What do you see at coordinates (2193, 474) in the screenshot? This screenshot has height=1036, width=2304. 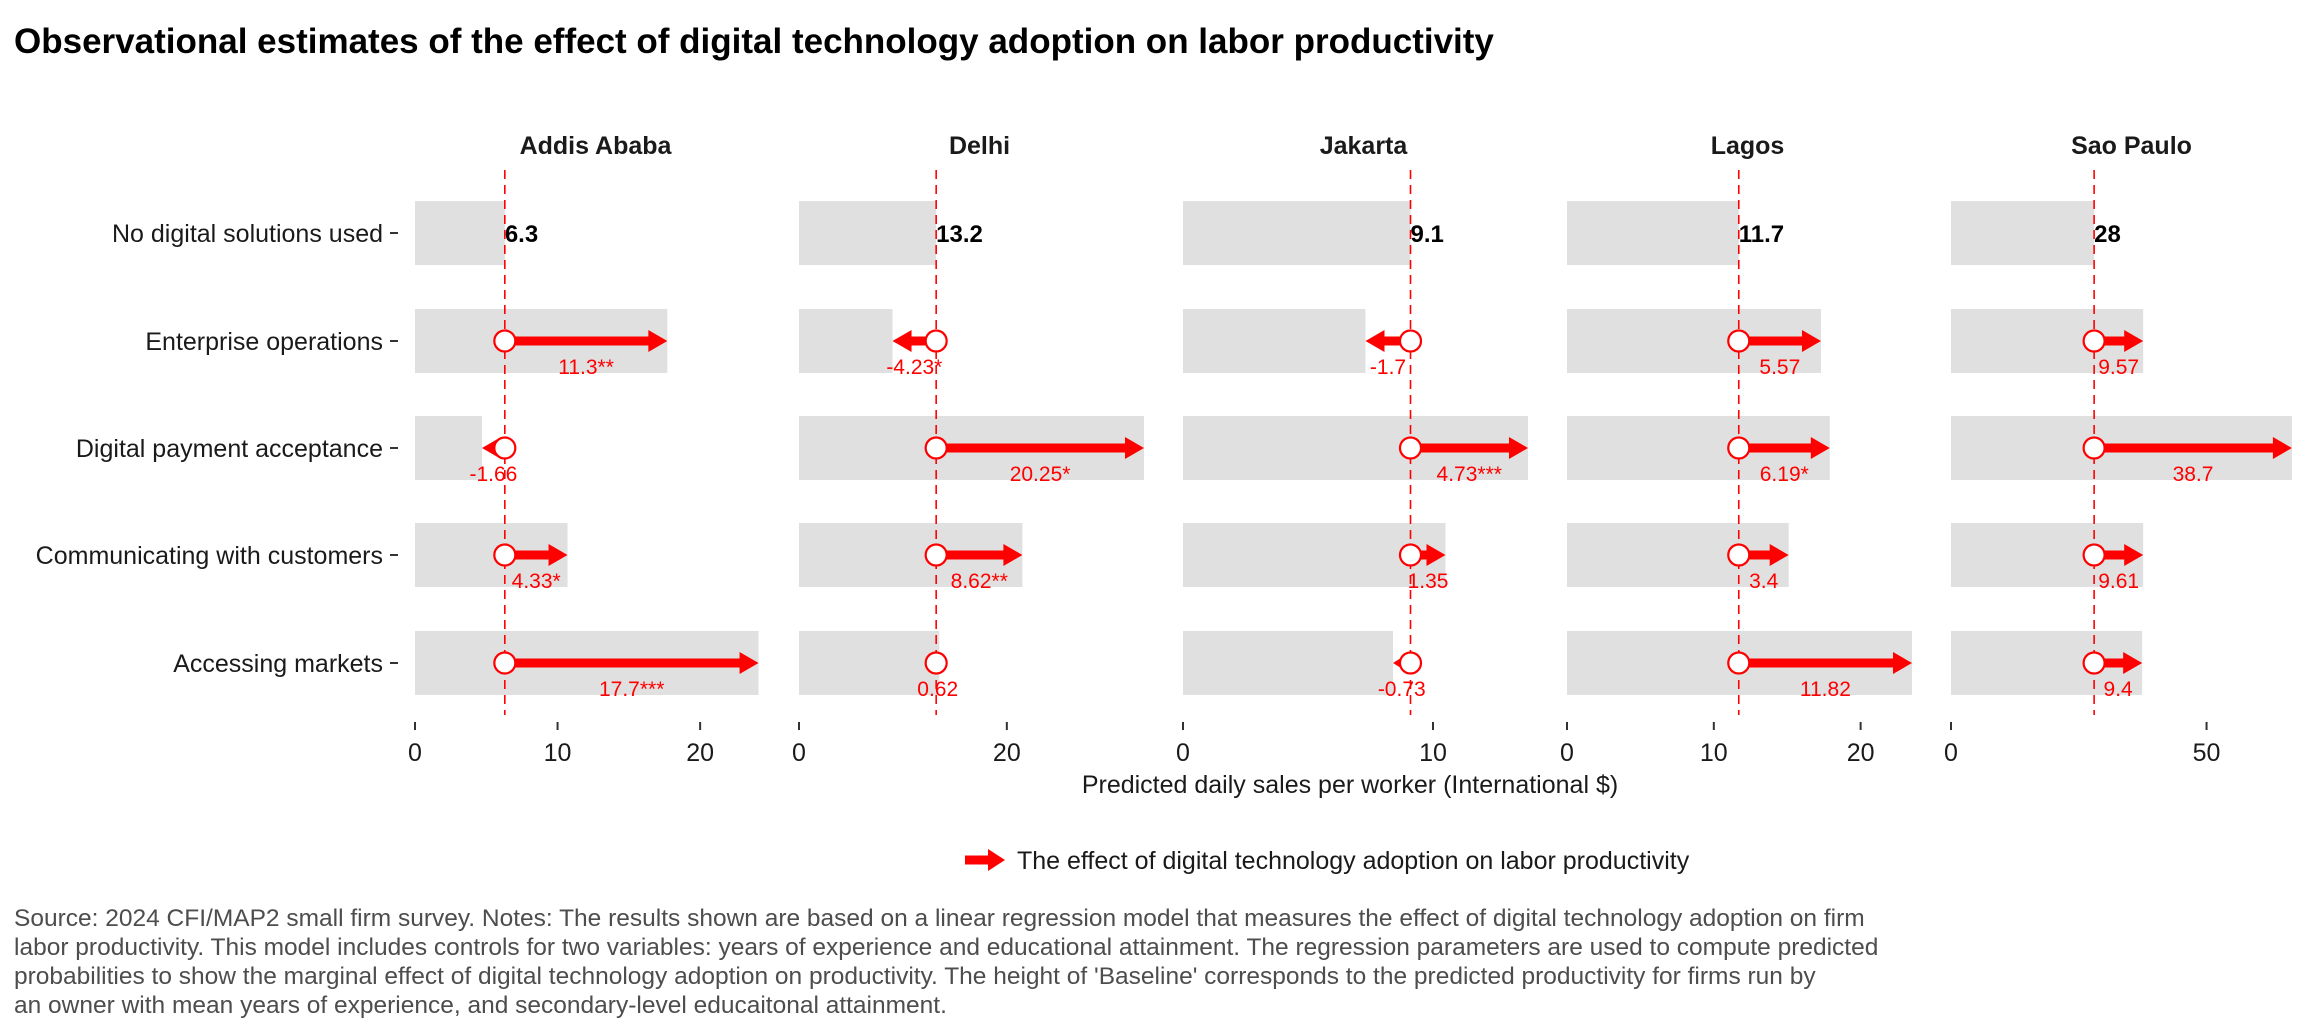 I see `effect-label: 38.7` at bounding box center [2193, 474].